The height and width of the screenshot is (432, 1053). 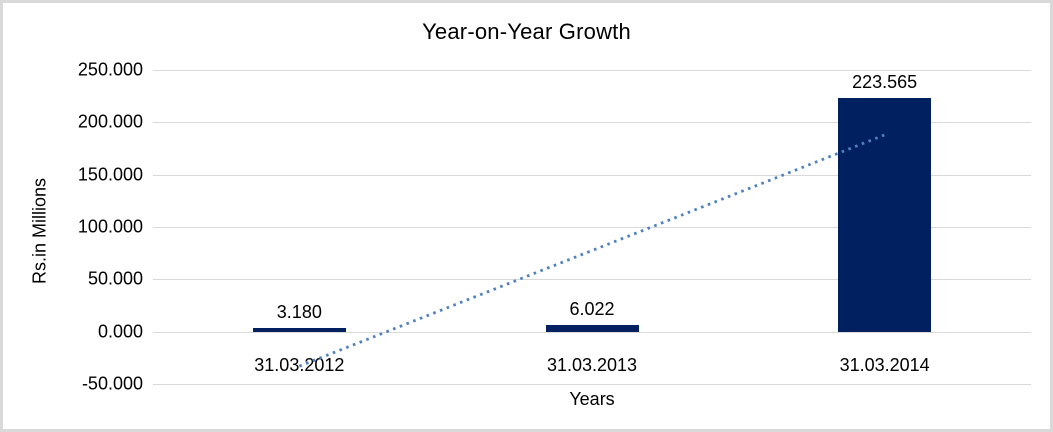 What do you see at coordinates (592, 309) in the screenshot?
I see `data-label: 6.022` at bounding box center [592, 309].